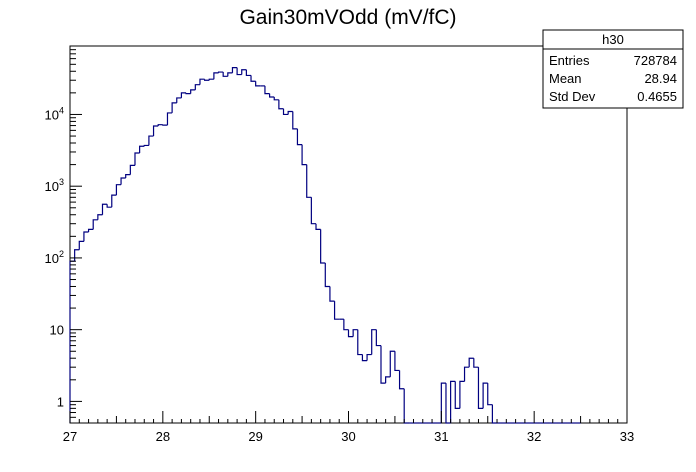  What do you see at coordinates (534, 436) in the screenshot?
I see `x-tick-label: 32` at bounding box center [534, 436].